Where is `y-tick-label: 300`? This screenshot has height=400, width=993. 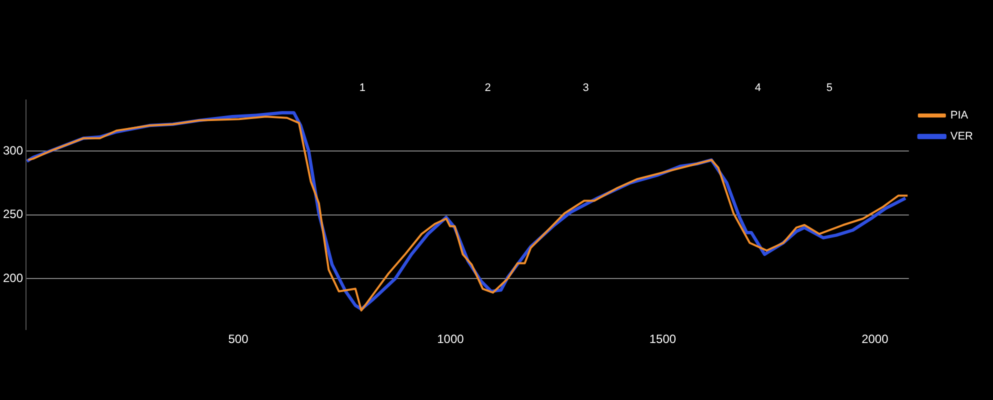
y-tick-label: 300 is located at coordinates (13, 150).